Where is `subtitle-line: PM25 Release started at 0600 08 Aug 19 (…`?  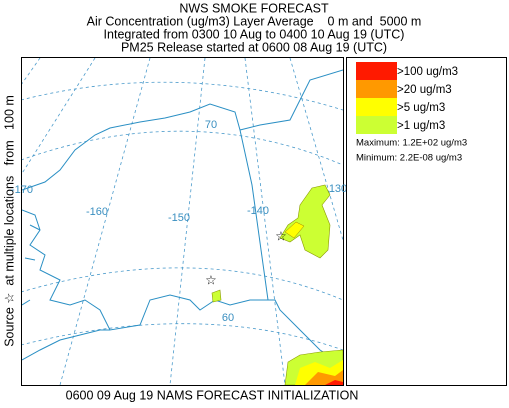
subtitle-line: PM25 Release started at 0600 08 Aug 19 (… is located at coordinates (254, 47).